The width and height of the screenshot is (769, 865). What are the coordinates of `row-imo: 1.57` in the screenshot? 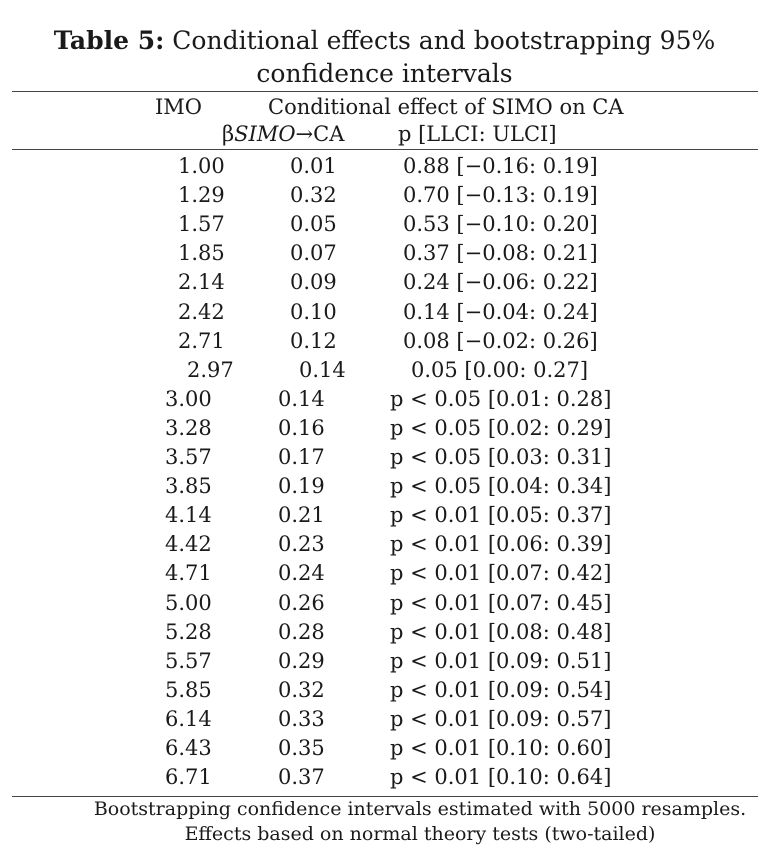 It's located at (201, 224).